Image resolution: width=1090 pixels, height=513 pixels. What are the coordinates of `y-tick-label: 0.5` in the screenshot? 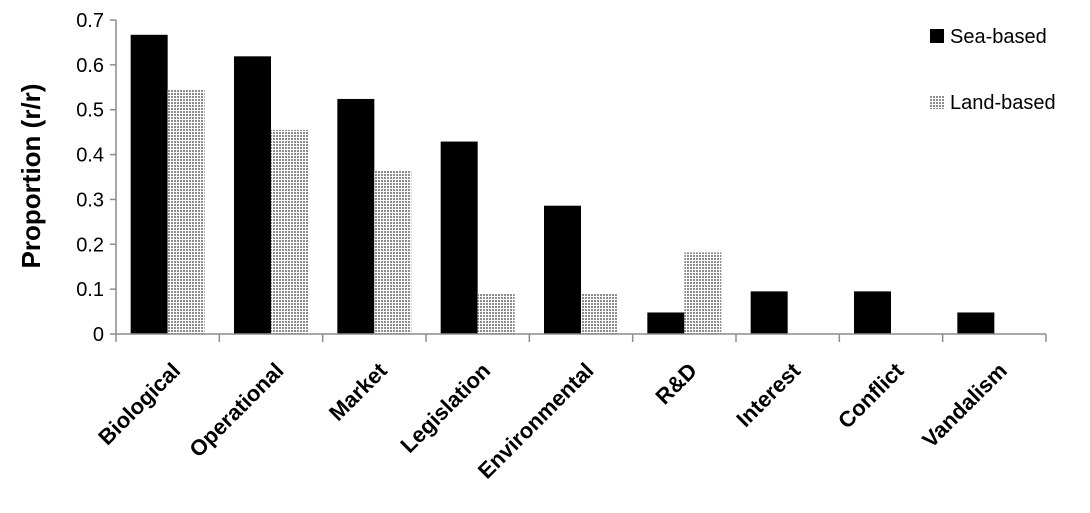 It's located at (90, 111).